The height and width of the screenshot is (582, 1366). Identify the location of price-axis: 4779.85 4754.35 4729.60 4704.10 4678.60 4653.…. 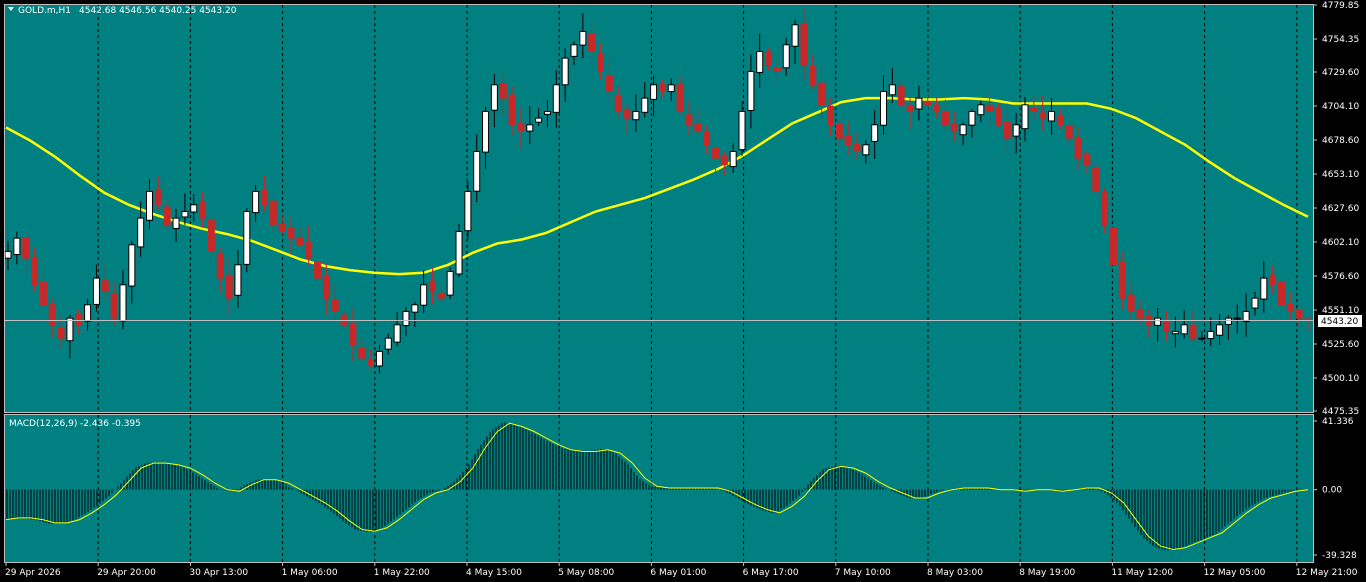
(1336, 209).